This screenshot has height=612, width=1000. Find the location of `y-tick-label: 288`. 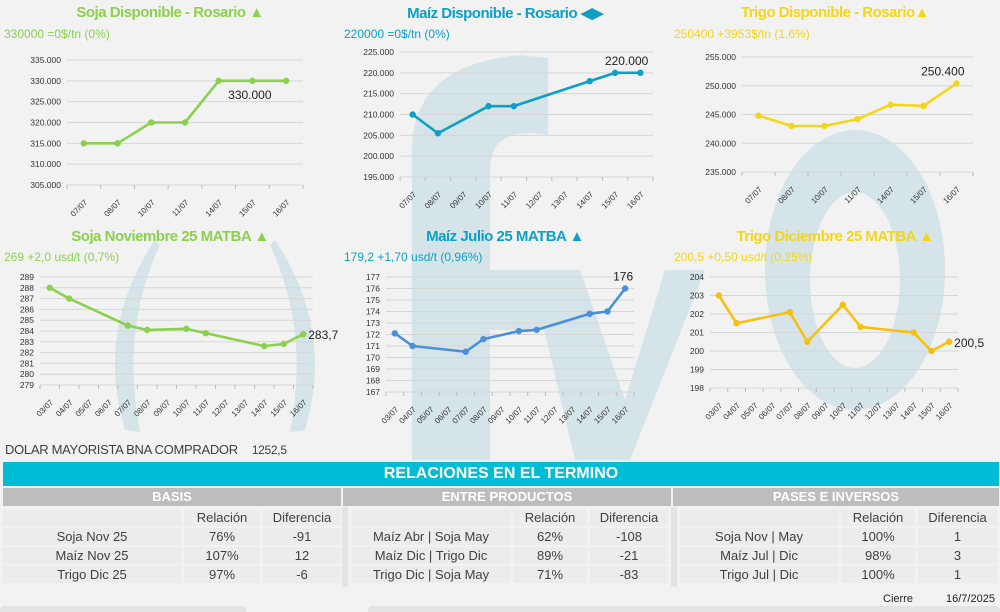

y-tick-label: 288 is located at coordinates (27, 288).